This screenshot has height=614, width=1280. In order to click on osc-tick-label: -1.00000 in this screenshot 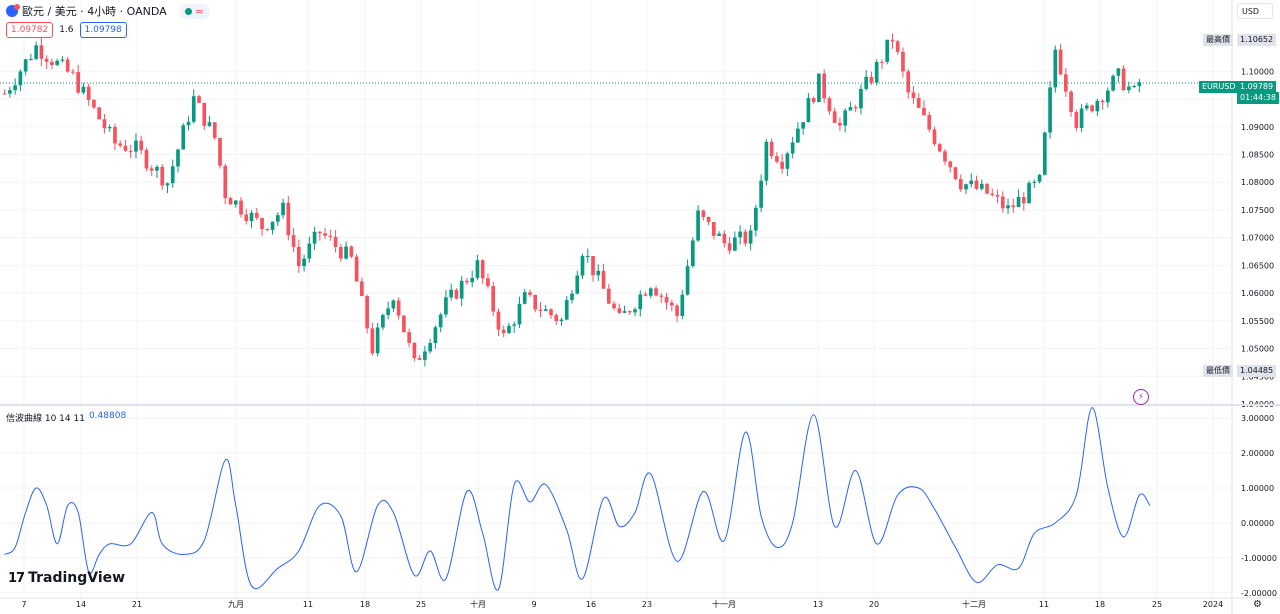, I will do `click(1259, 558)`.